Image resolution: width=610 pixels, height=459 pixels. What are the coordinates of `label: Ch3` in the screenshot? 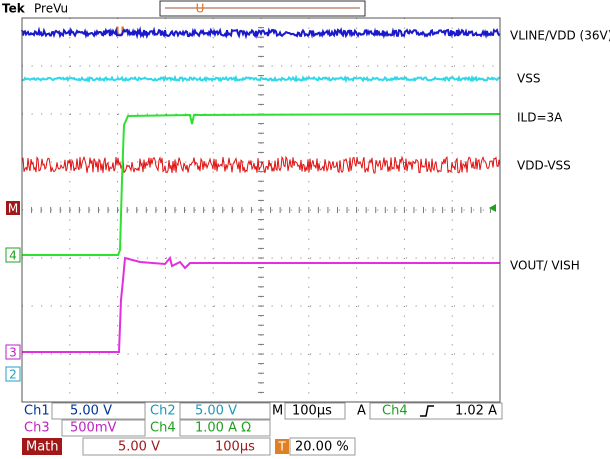 It's located at (37, 428).